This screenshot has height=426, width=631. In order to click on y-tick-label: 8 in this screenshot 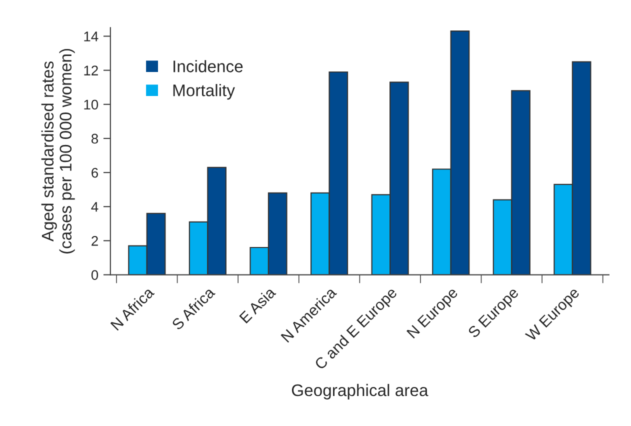, I will do `click(95, 139)`.